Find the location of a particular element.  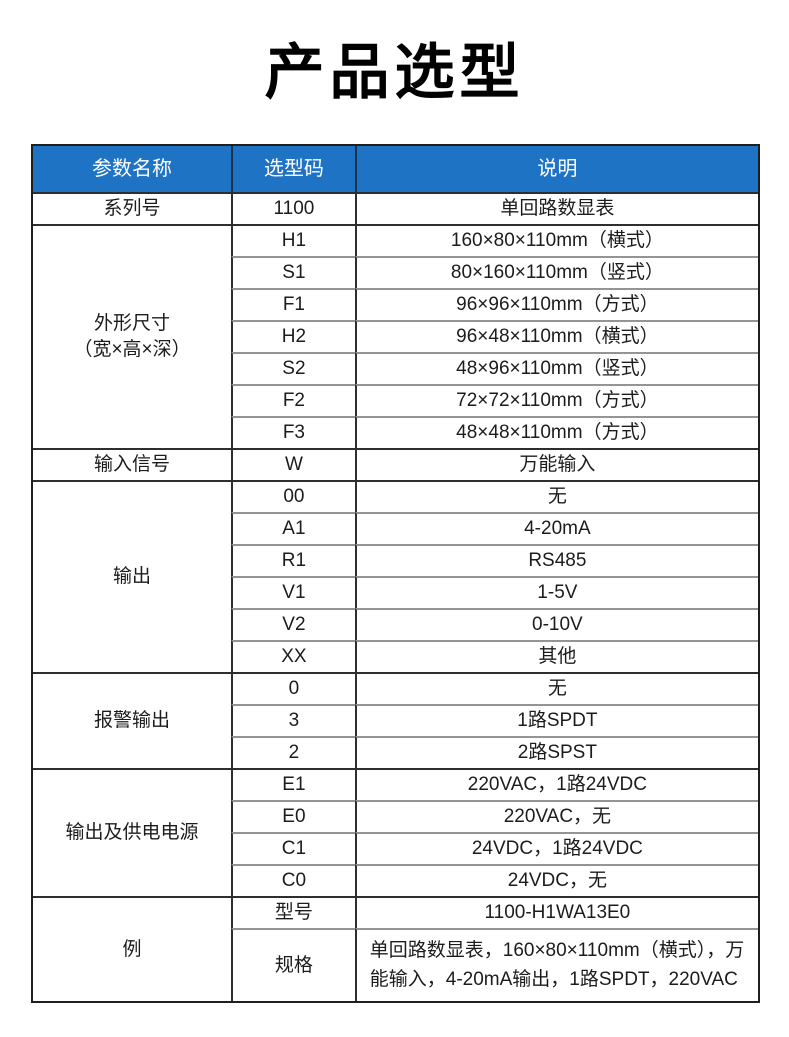

param-cell: 外形尺寸 （宽×高×深） is located at coordinates (132, 336).